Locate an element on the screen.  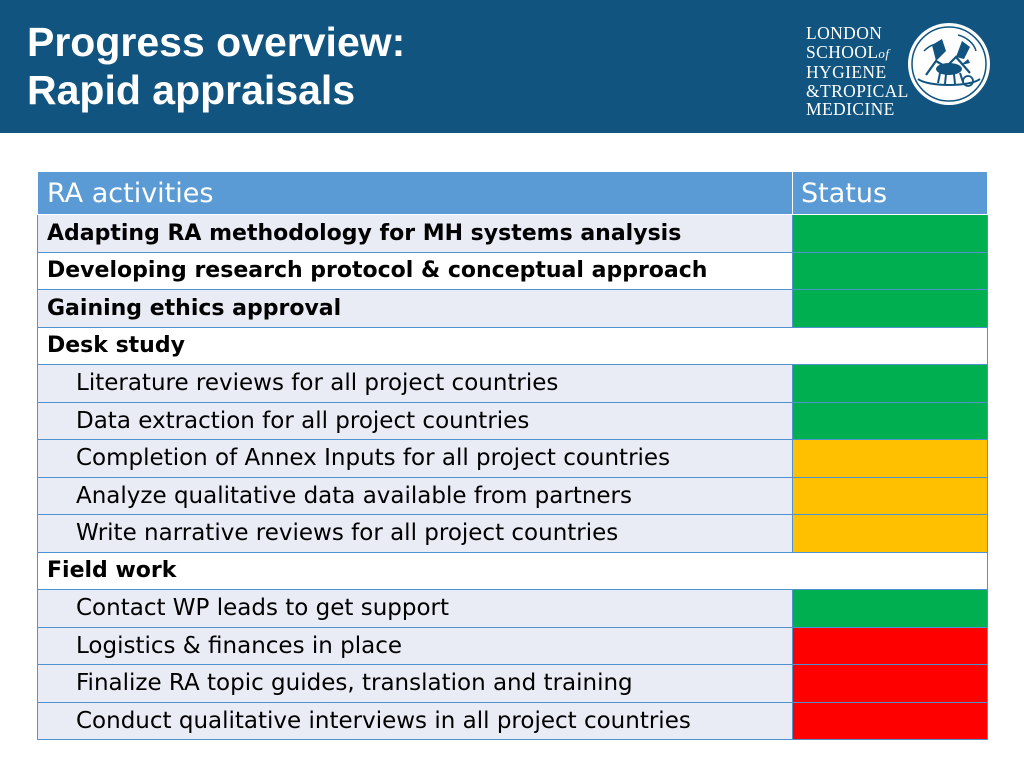
status-column-header: Status is located at coordinates (890, 193).